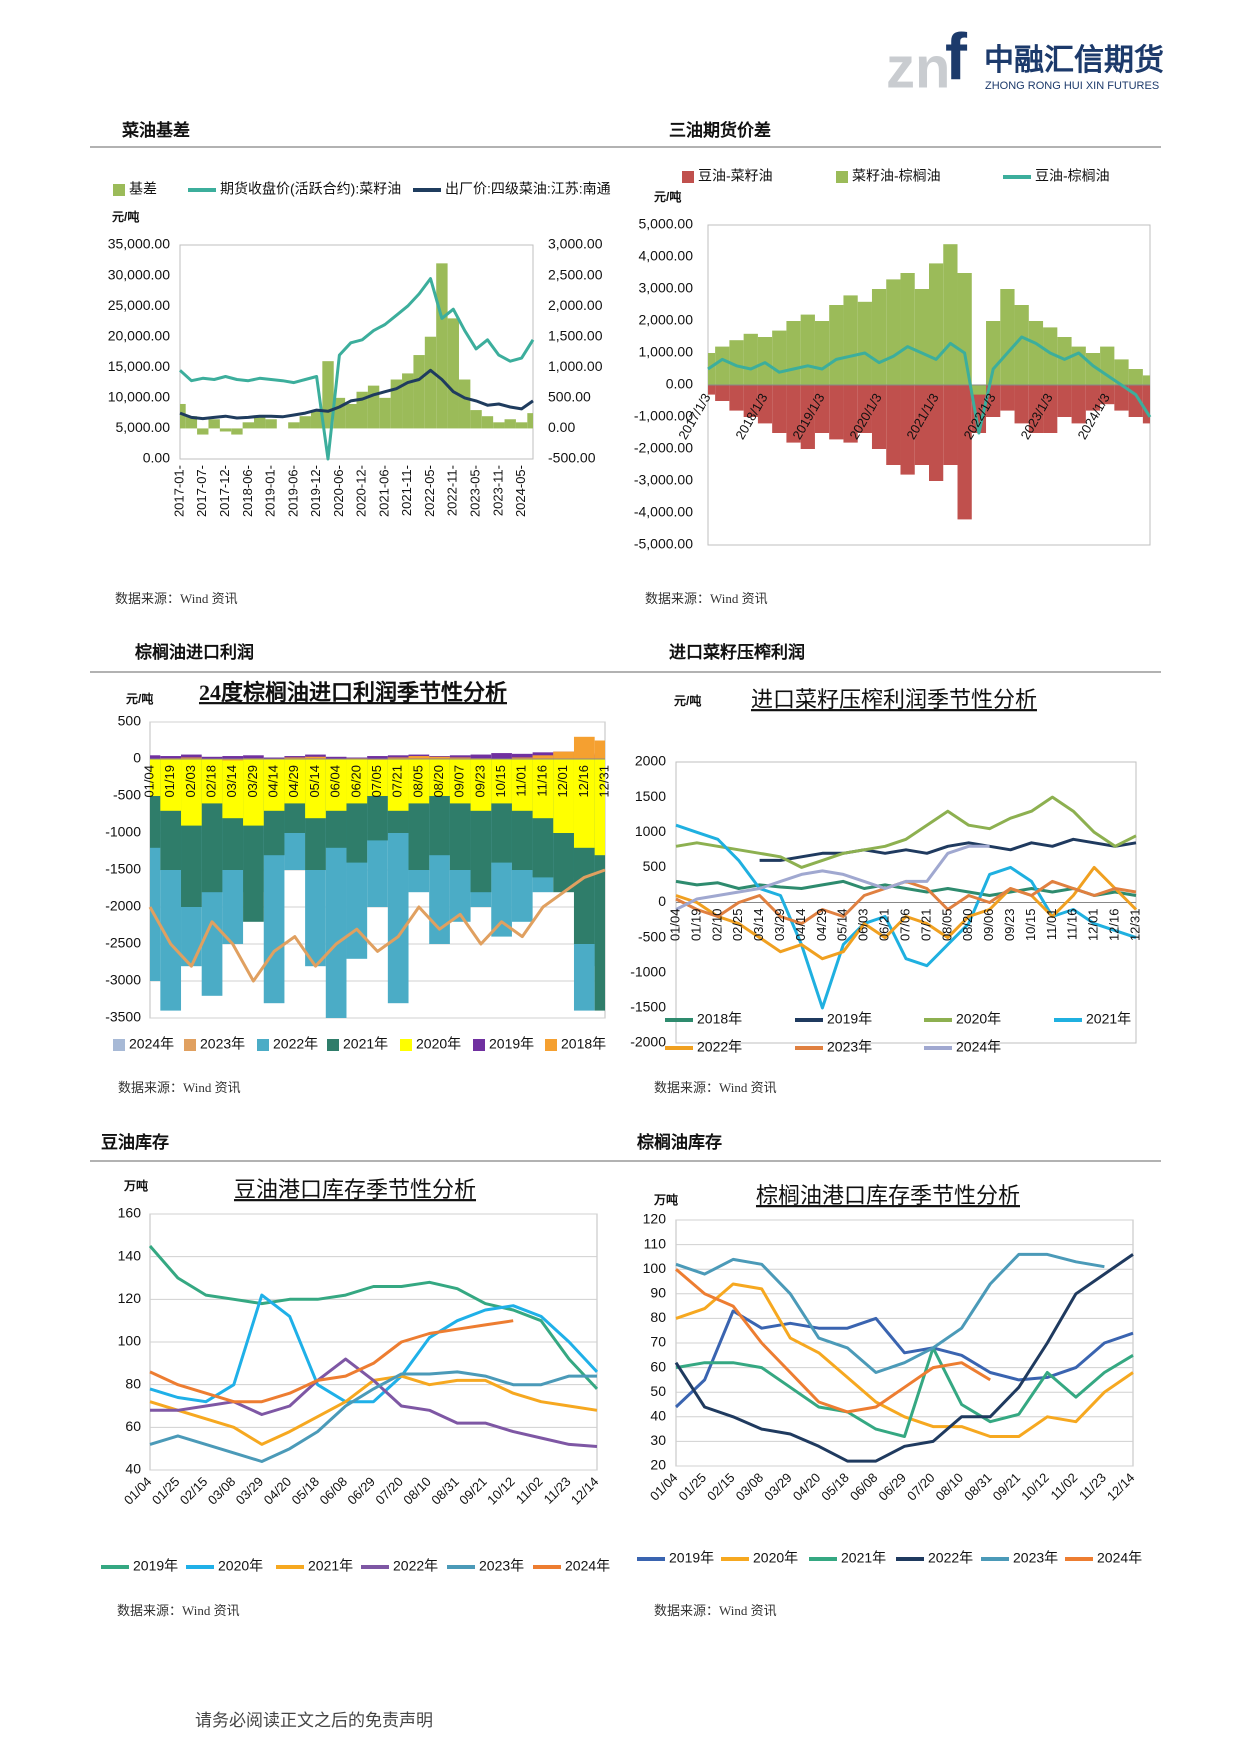  I want to click on legend-label: 2024年, so click(587, 1566).